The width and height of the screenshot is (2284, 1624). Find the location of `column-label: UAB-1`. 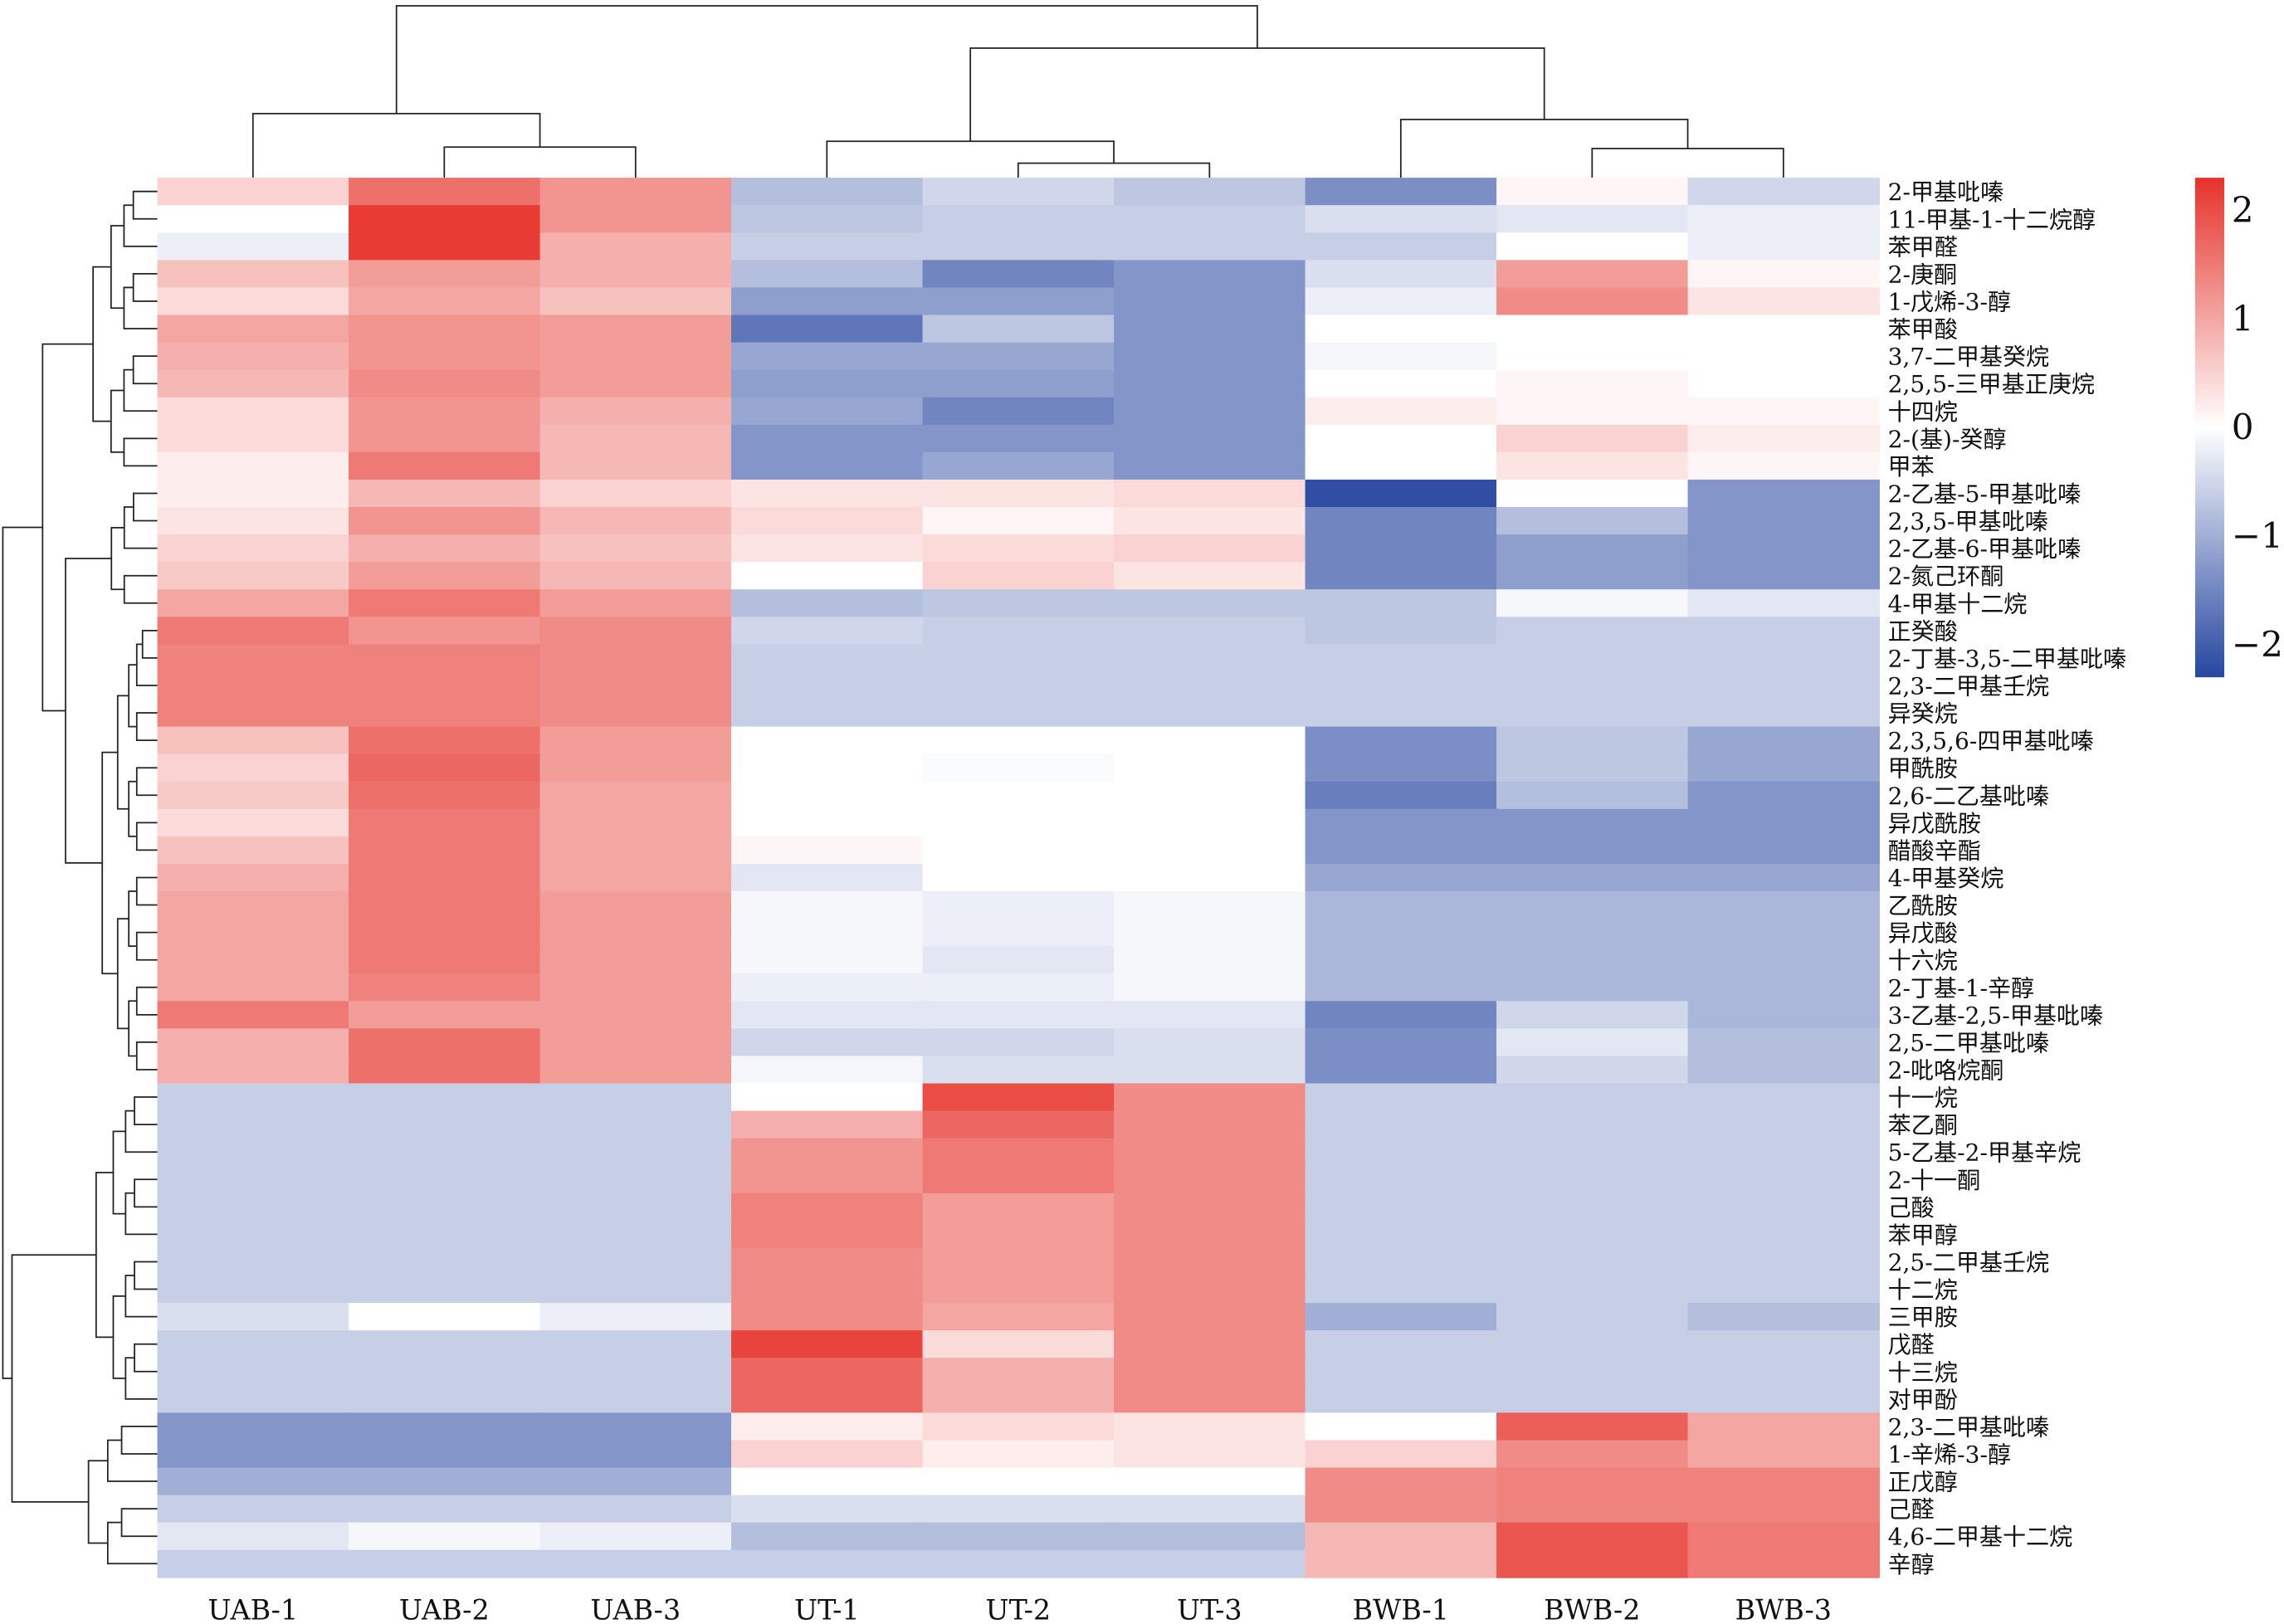

column-label: UAB-1 is located at coordinates (252, 1609).